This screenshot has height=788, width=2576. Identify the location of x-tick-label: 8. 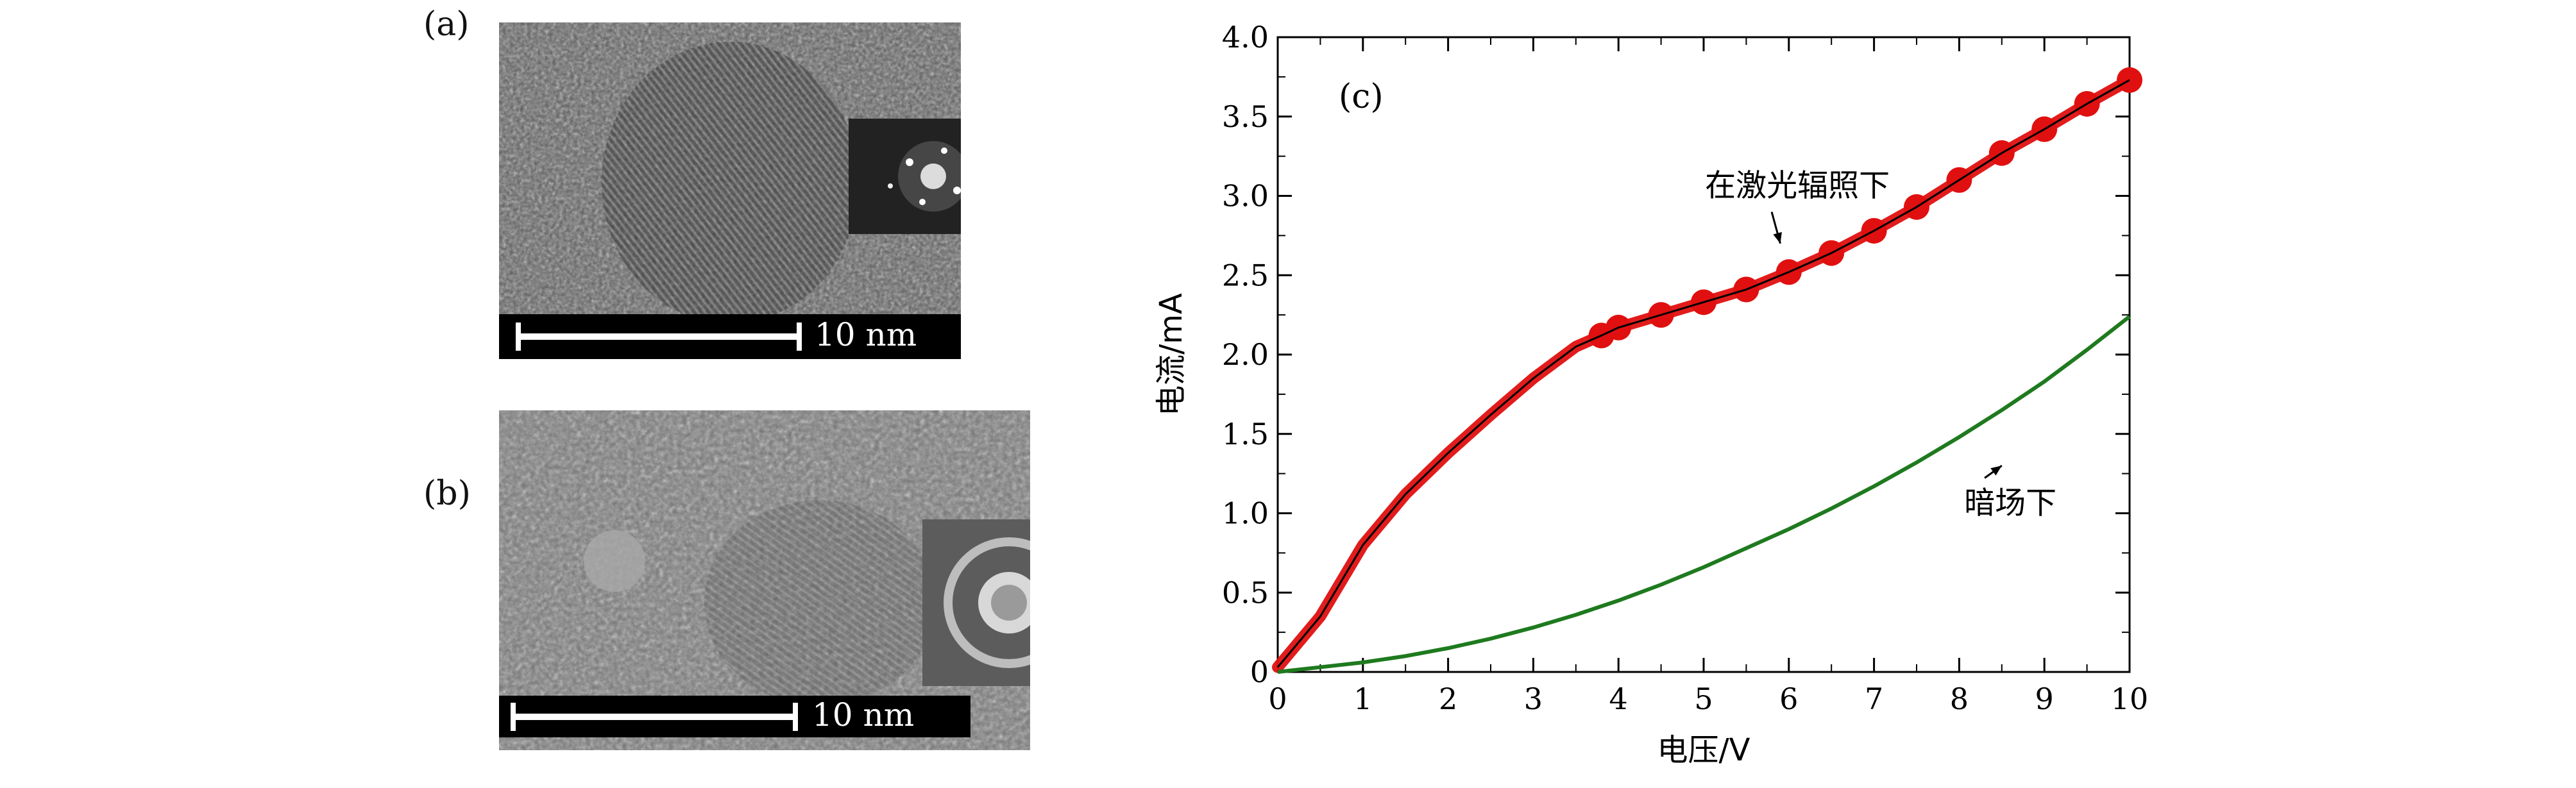
(1959, 699).